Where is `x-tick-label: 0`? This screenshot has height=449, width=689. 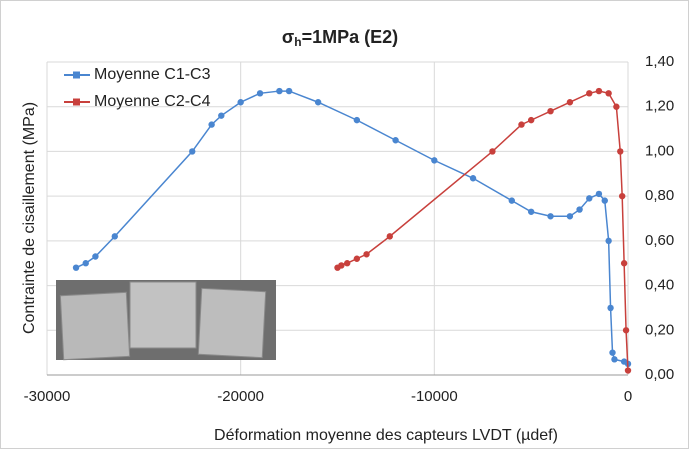 x-tick-label: 0 is located at coordinates (628, 396).